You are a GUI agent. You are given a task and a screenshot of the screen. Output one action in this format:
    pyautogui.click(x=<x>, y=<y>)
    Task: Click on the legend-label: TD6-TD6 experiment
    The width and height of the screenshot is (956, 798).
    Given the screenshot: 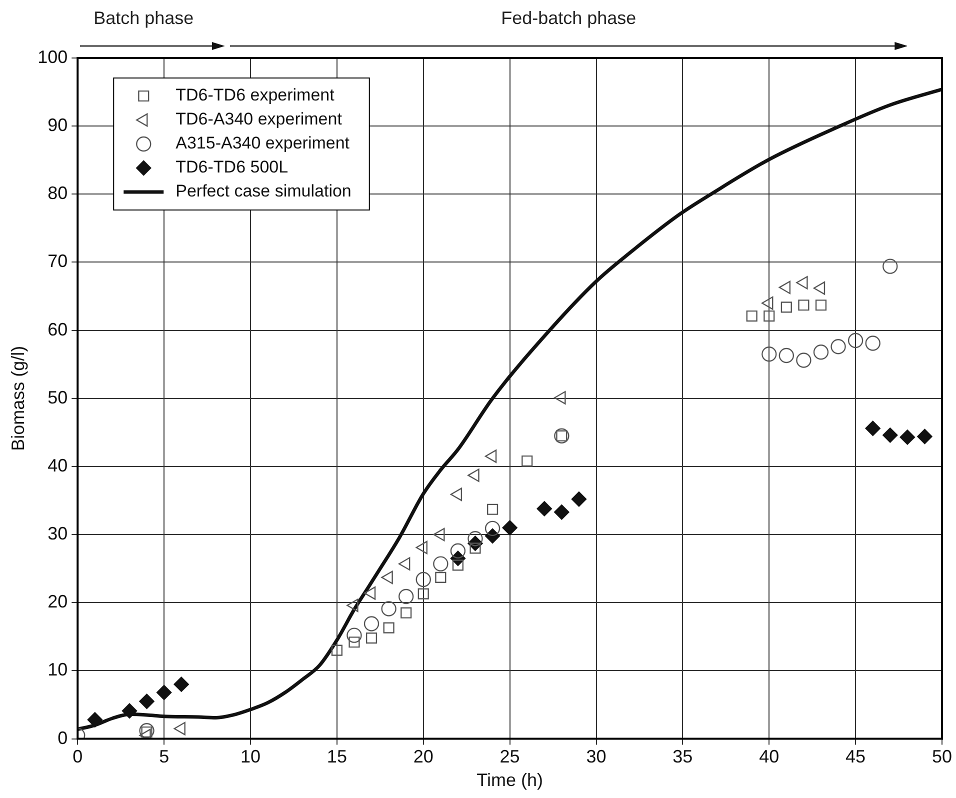 What is the action you would take?
    pyautogui.click(x=255, y=95)
    